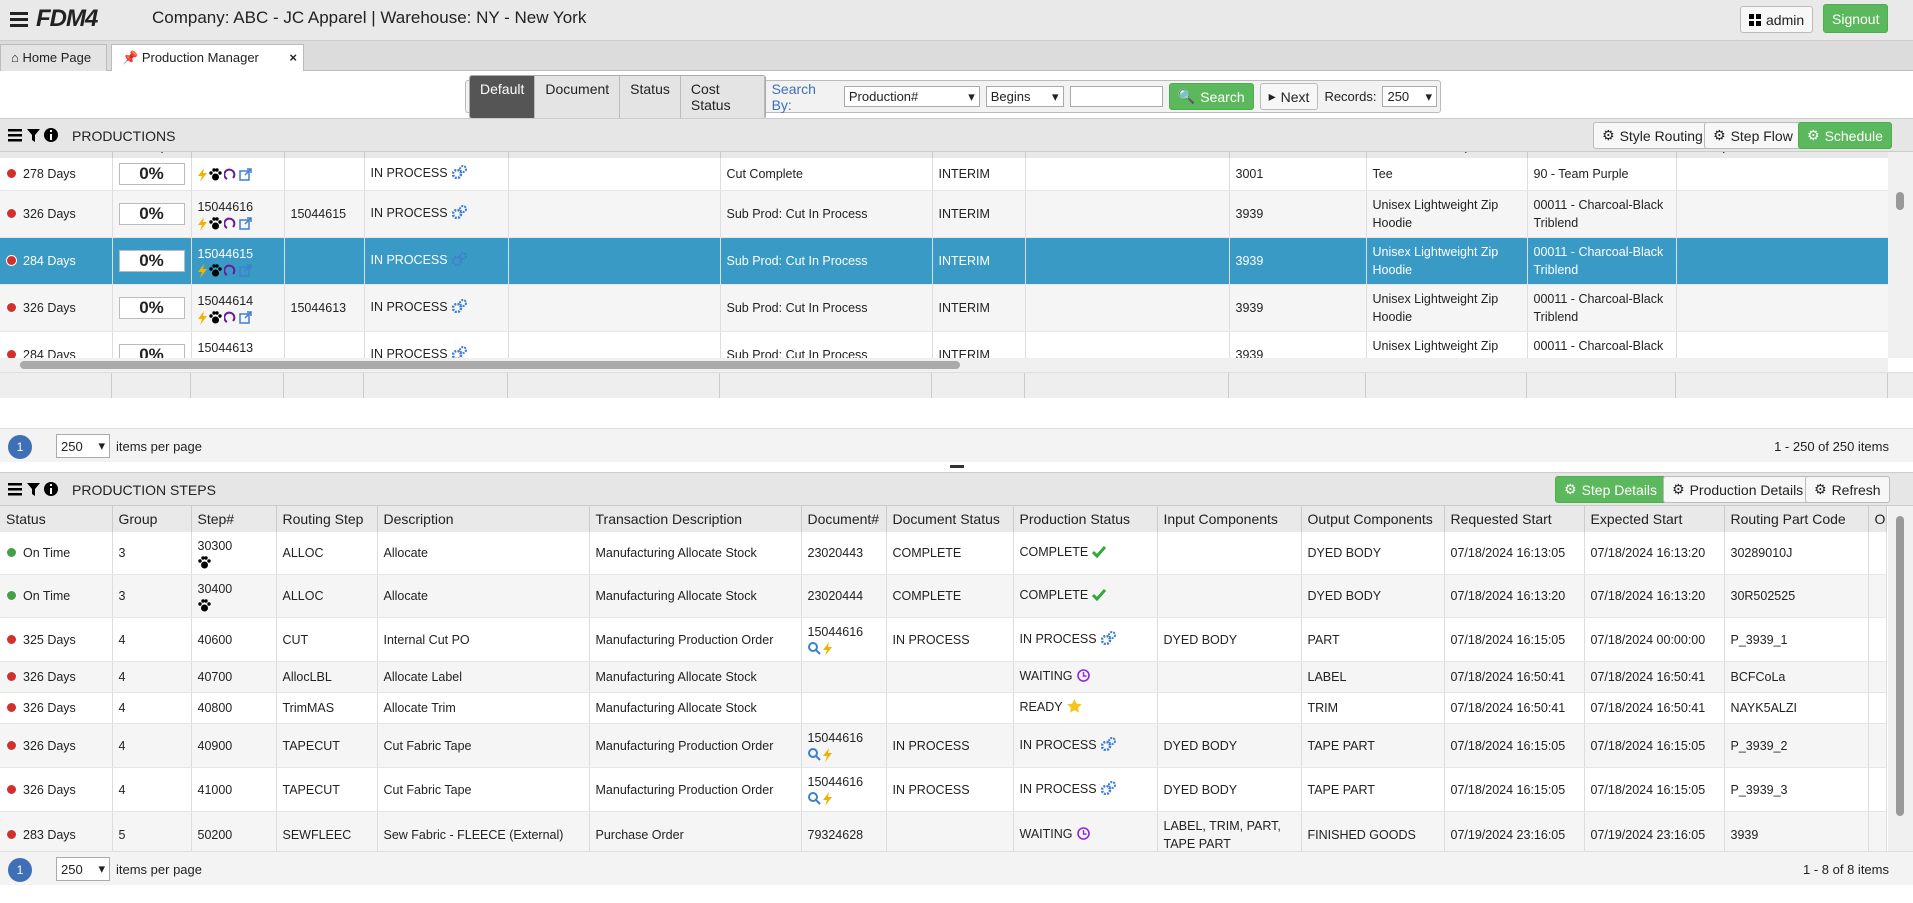  What do you see at coordinates (324, 155) in the screenshot?
I see `column-header: Master#` at bounding box center [324, 155].